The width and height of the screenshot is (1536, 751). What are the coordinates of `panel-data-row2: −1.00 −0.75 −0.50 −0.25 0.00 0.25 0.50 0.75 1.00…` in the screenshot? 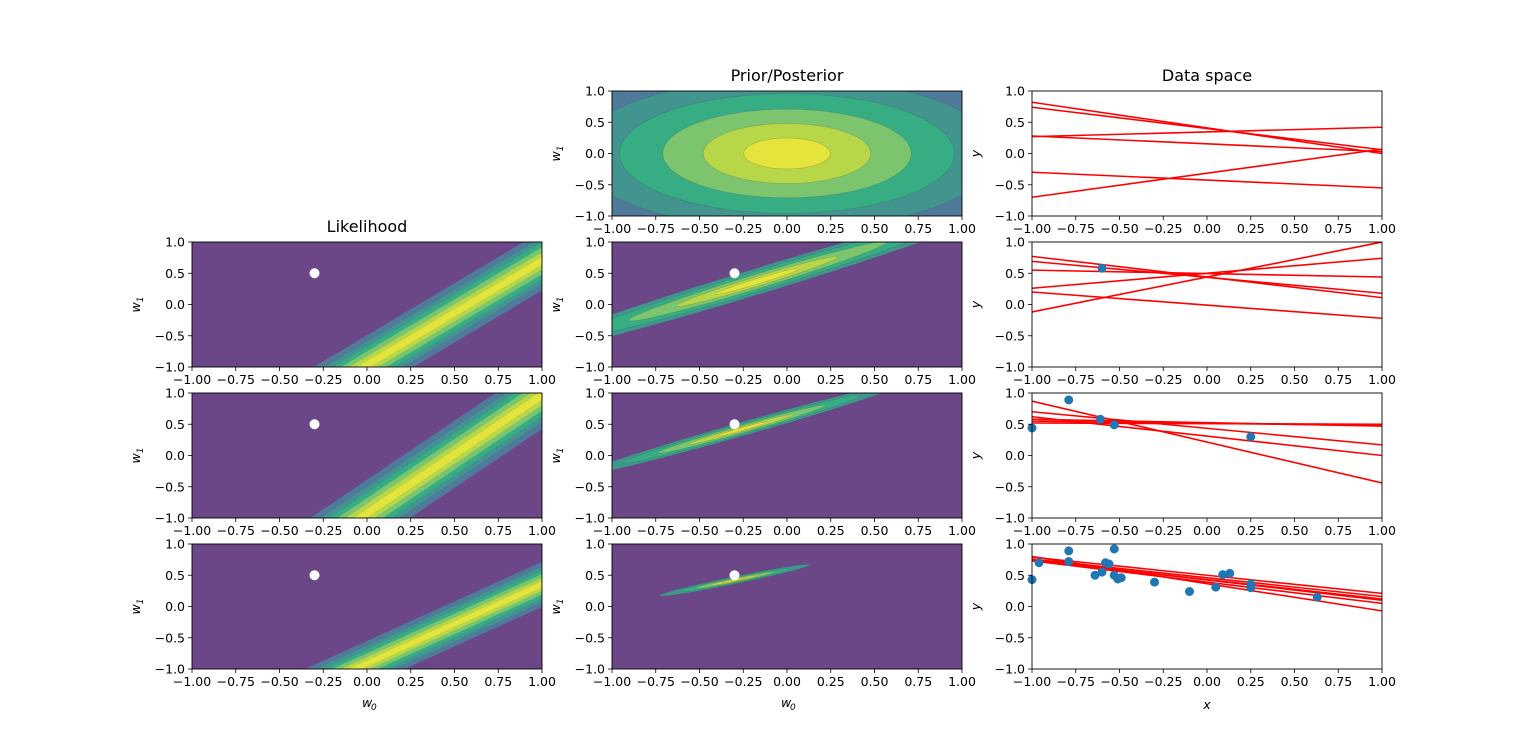 It's located at (1182, 462).